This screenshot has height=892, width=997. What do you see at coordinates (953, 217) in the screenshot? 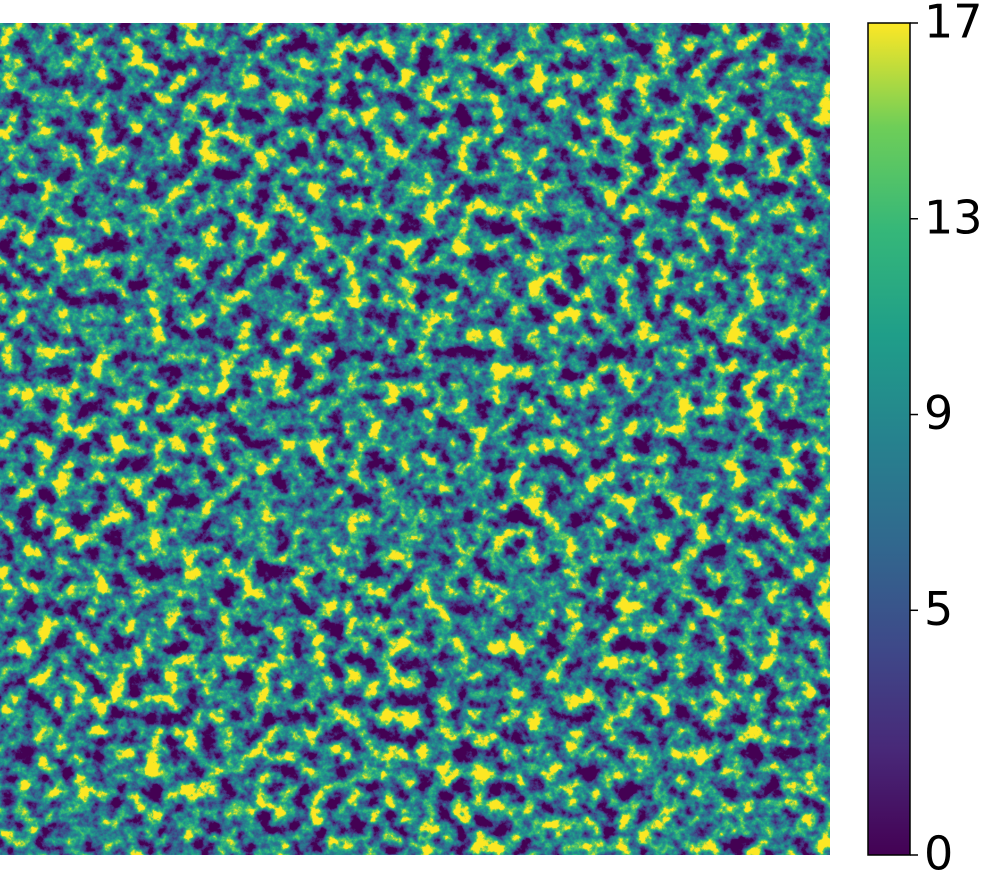
I see `colorbar-tick-label: 13` at bounding box center [953, 217].